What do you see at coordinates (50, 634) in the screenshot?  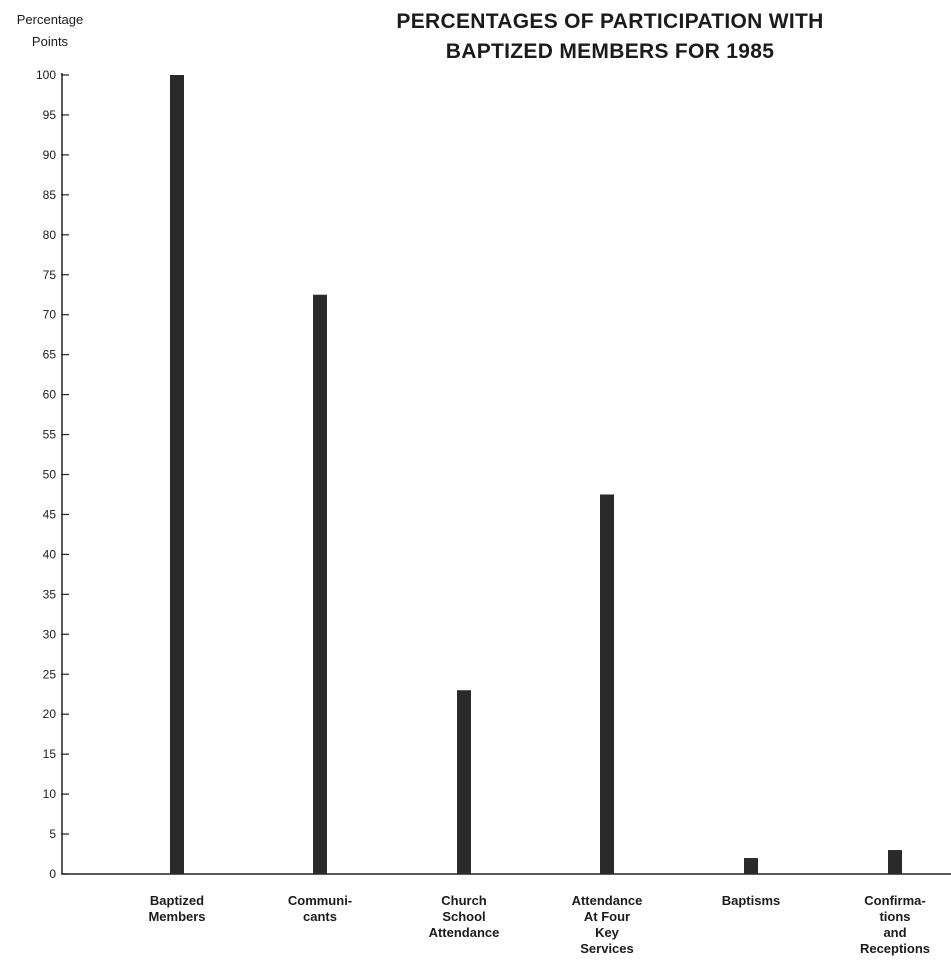 I see `y-tick-label: 30` at bounding box center [50, 634].